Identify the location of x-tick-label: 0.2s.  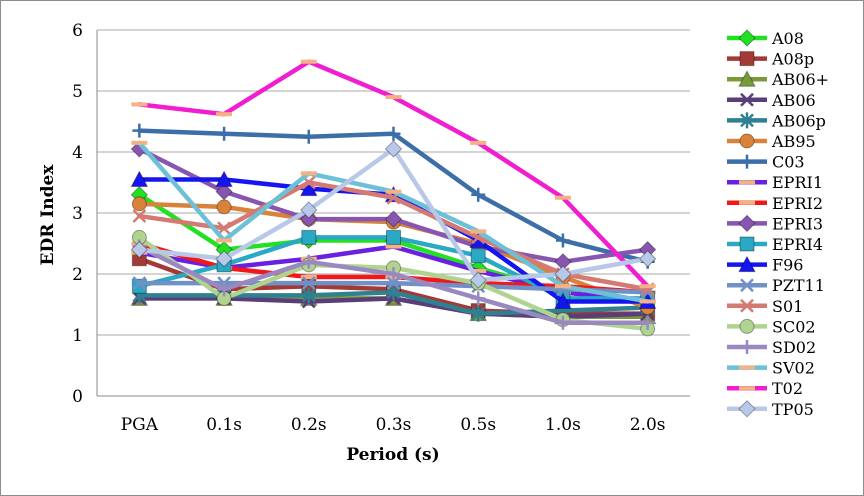
(309, 425).